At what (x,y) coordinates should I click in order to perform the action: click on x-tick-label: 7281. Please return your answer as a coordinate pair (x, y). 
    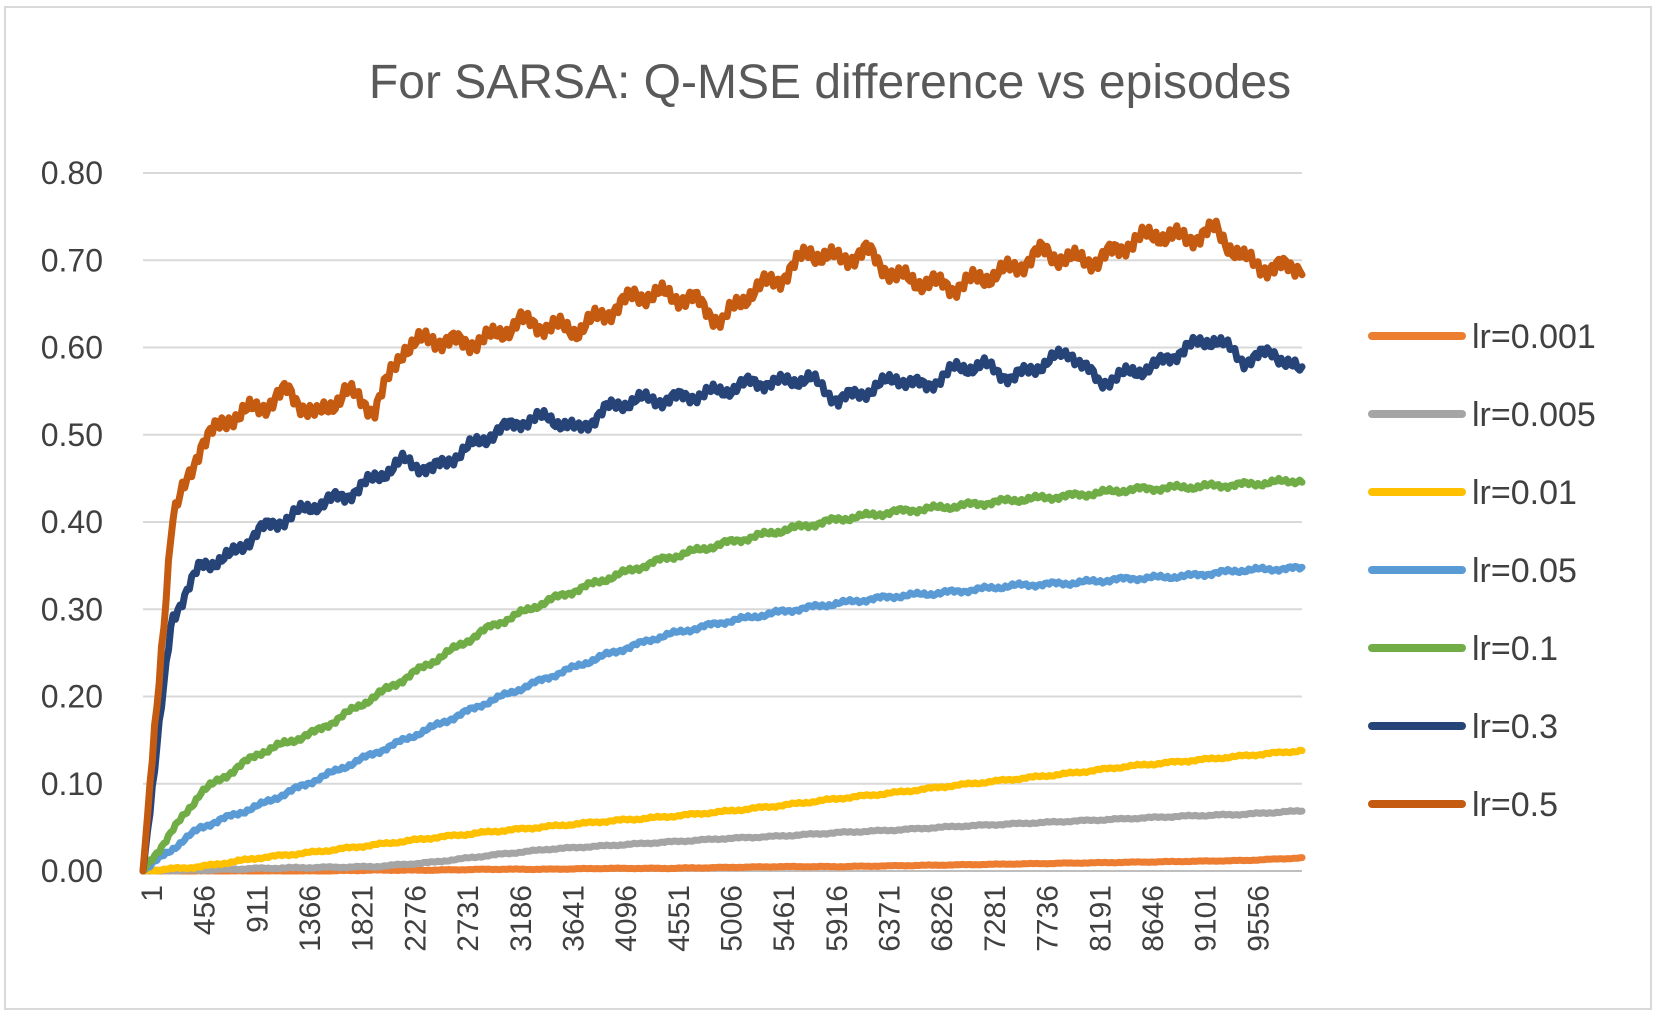
    Looking at the image, I should click on (995, 918).